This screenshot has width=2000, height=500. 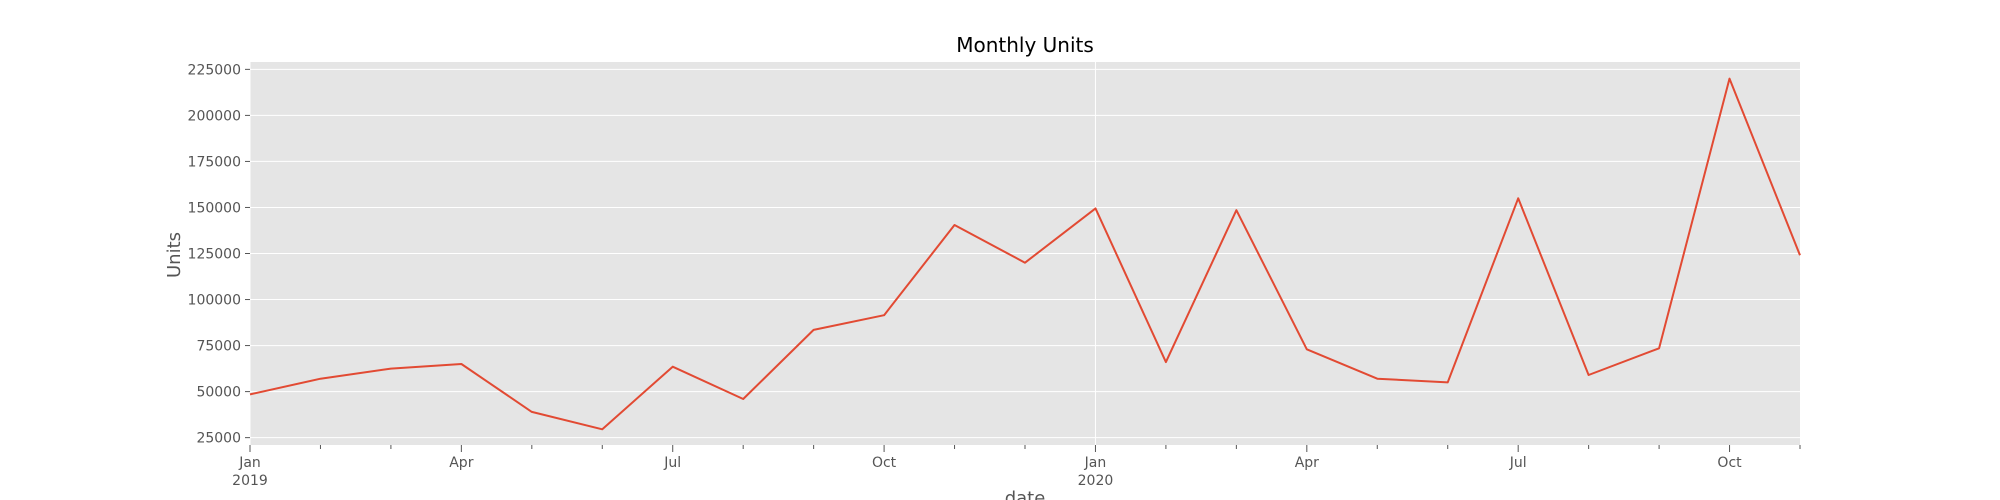 I want to click on y-tick-label: 50000, so click(x=218, y=393).